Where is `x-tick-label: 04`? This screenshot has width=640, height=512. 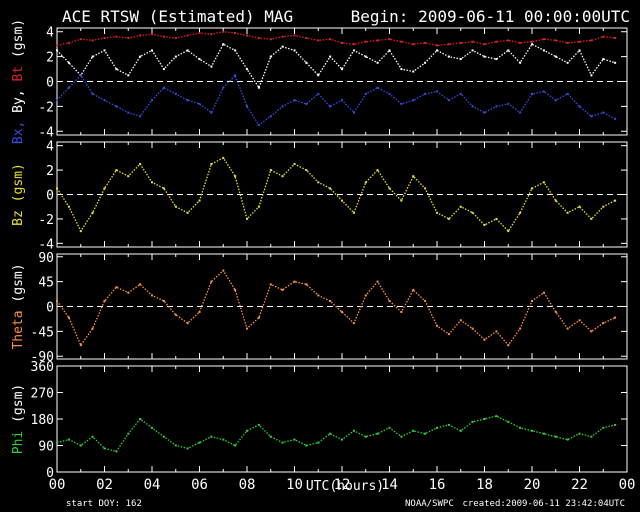
x-tick-label: 04 is located at coordinates (152, 485).